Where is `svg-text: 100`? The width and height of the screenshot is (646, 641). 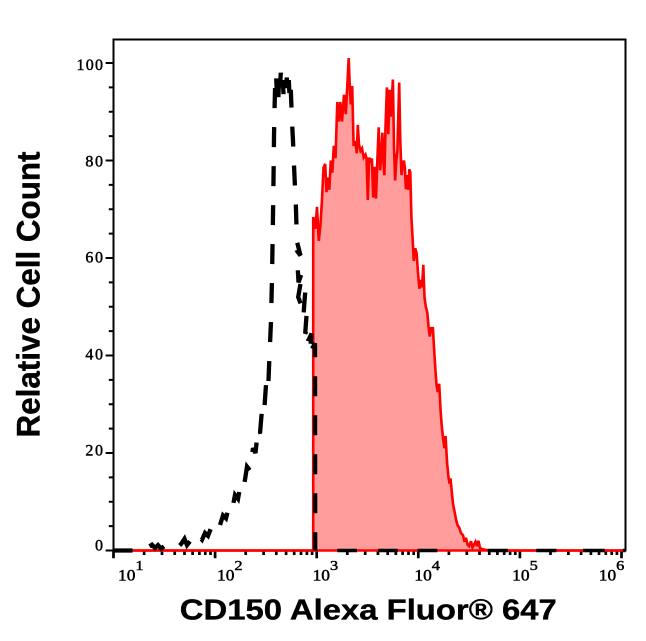 svg-text: 100 is located at coordinates (90, 65).